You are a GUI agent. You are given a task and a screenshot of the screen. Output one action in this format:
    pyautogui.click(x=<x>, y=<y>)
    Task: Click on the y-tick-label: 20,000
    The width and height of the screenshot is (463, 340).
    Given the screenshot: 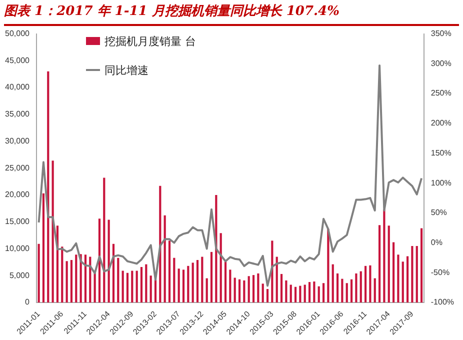 What is the action you would take?
    pyautogui.click(x=17, y=195)
    